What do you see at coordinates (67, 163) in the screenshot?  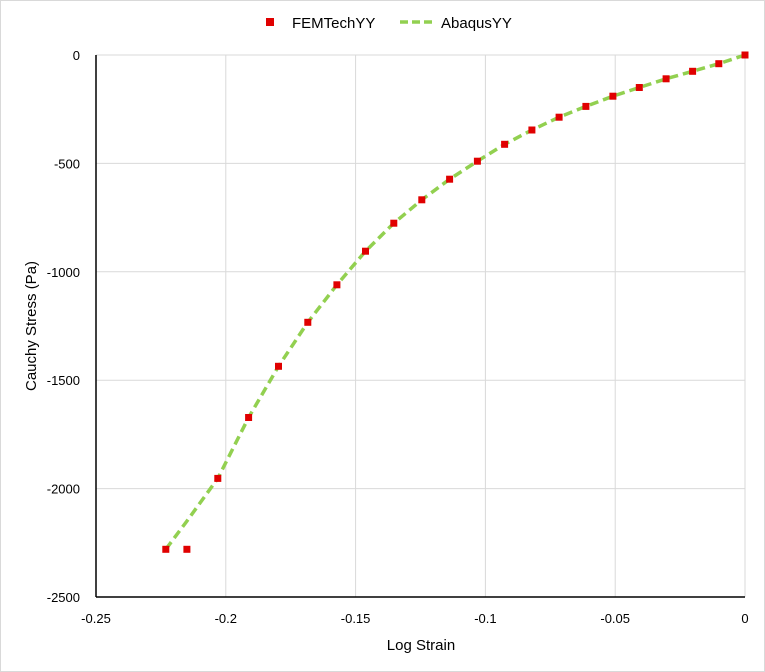 I see `y-tick-label: -500` at bounding box center [67, 163].